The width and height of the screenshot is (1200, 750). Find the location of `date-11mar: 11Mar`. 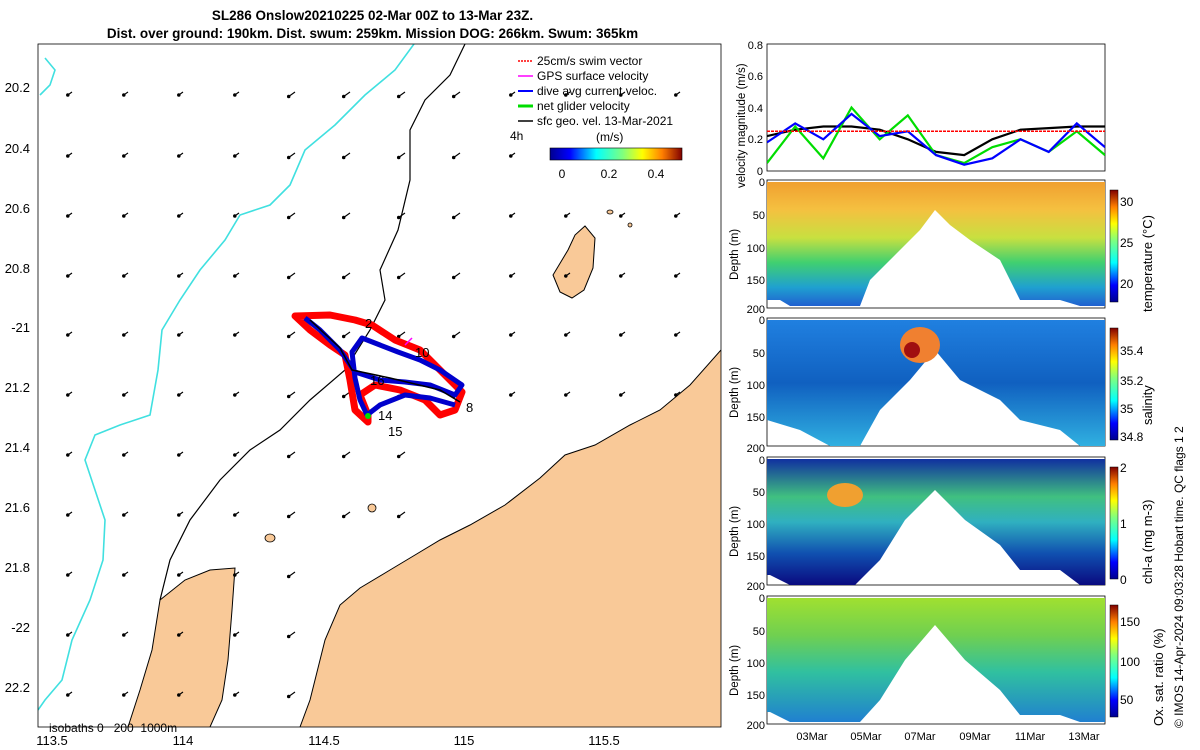

date-11mar: 11Mar is located at coordinates (1030, 737).